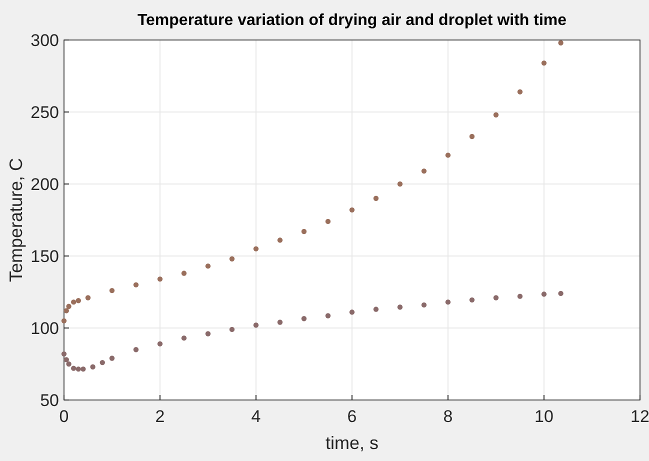 This screenshot has width=649, height=461. What do you see at coordinates (44, 256) in the screenshot?
I see `y-tick-label: 150` at bounding box center [44, 256].